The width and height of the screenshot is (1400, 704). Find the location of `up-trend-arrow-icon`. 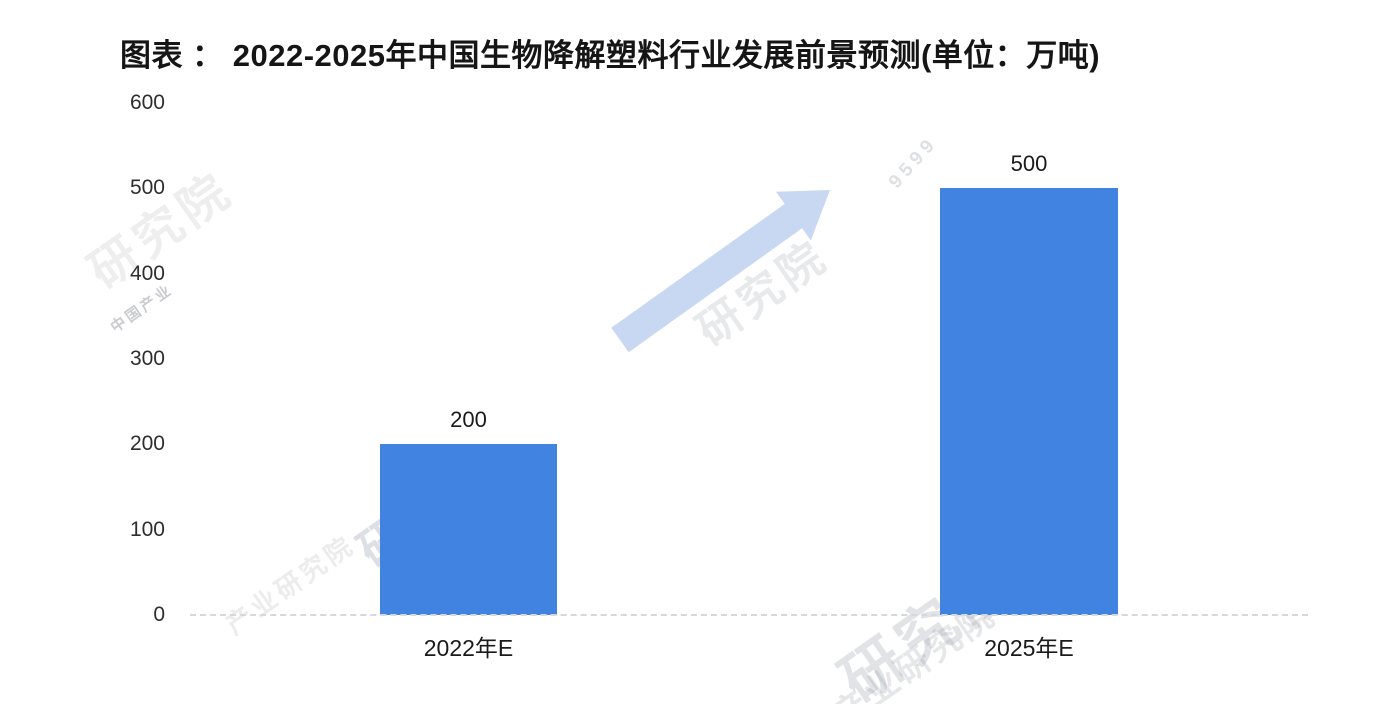

up-trend-arrow-icon is located at coordinates (725, 272).